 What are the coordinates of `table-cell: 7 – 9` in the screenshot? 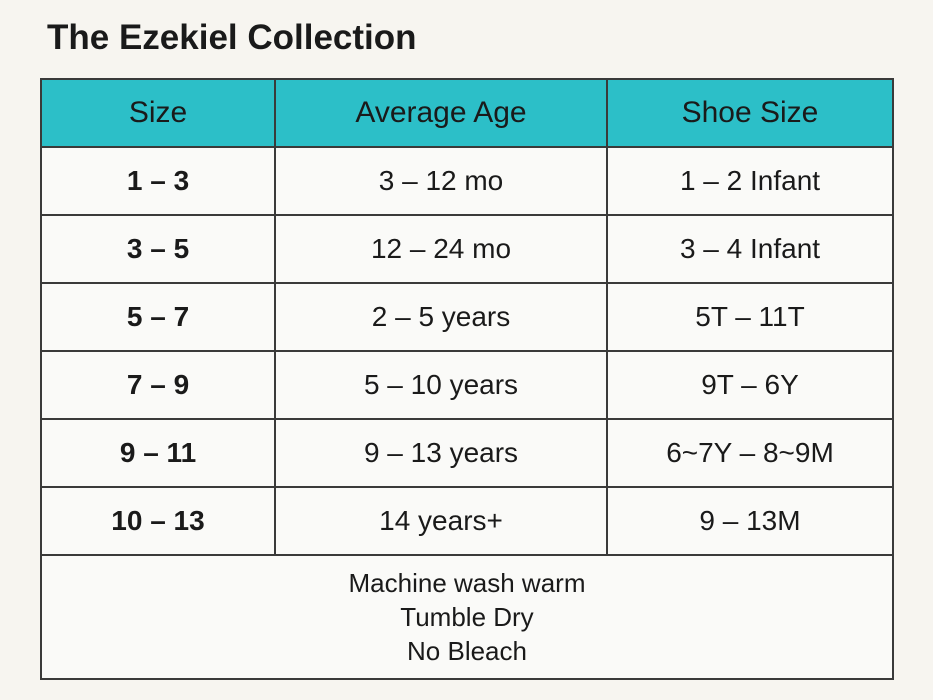 It's located at (158, 385).